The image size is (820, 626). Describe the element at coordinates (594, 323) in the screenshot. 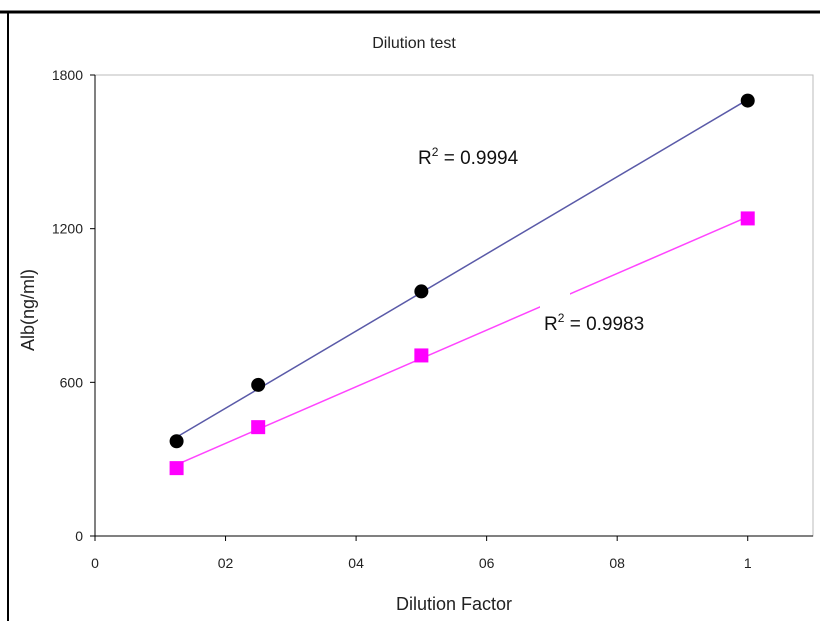

I see `r2-label-series-2: R2 = 0.9983` at that location.